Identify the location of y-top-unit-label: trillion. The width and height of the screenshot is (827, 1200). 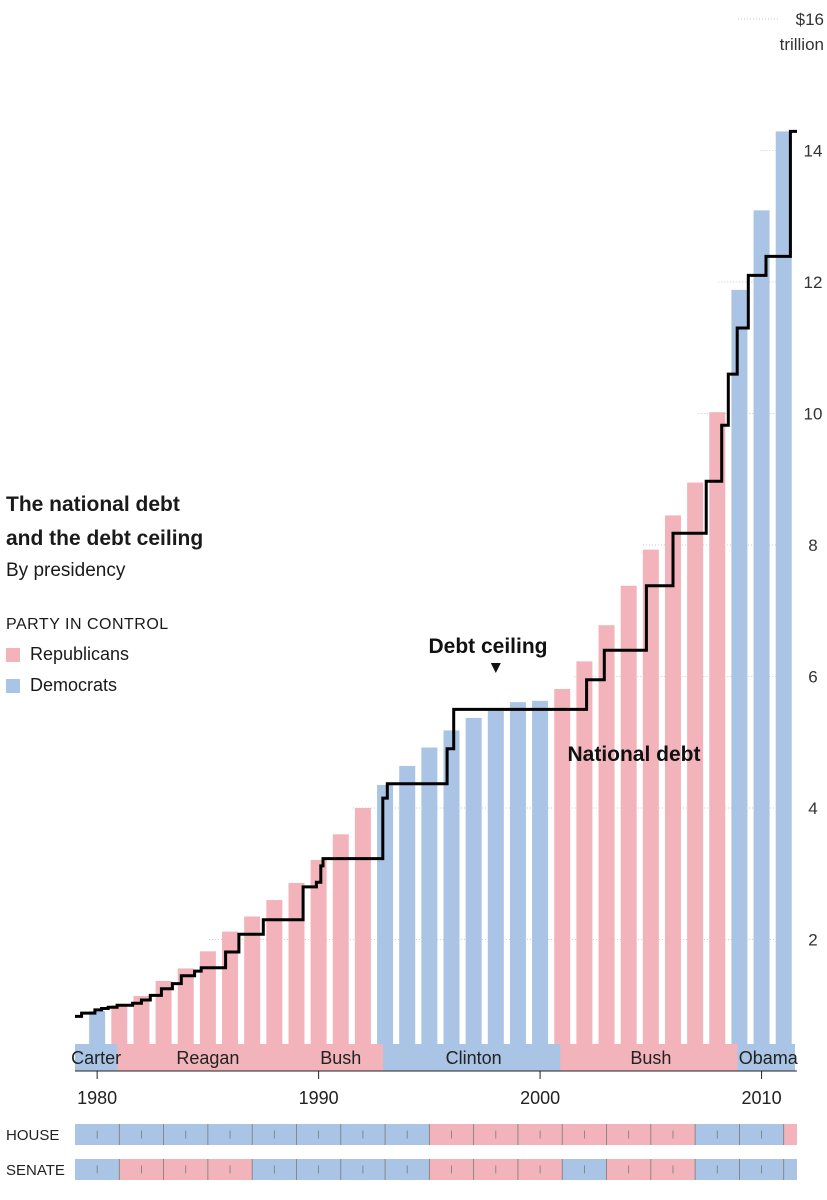
(802, 44).